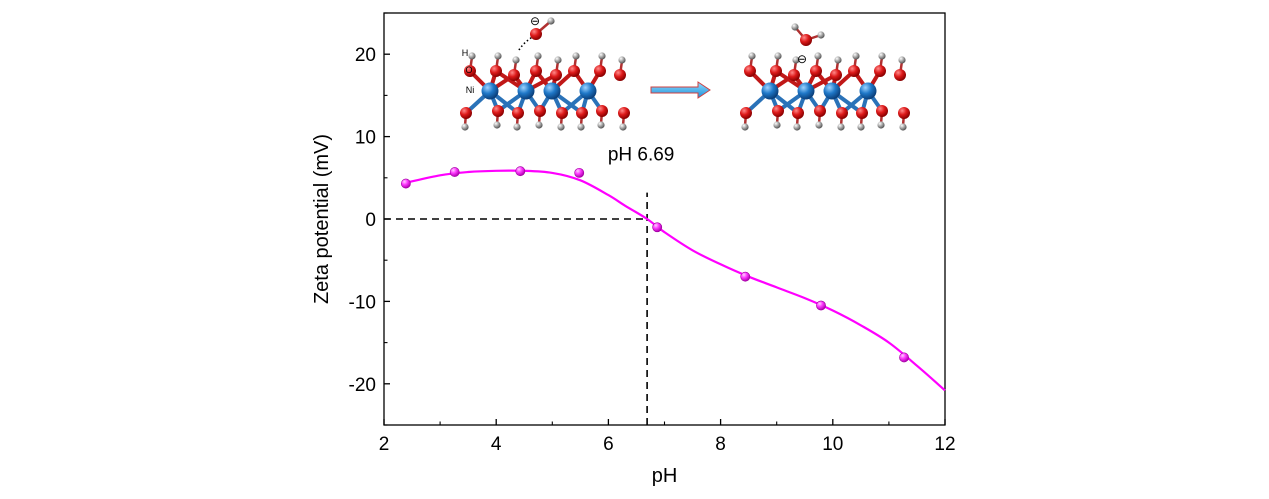  I want to click on x-tick-label: 8, so click(720, 444).